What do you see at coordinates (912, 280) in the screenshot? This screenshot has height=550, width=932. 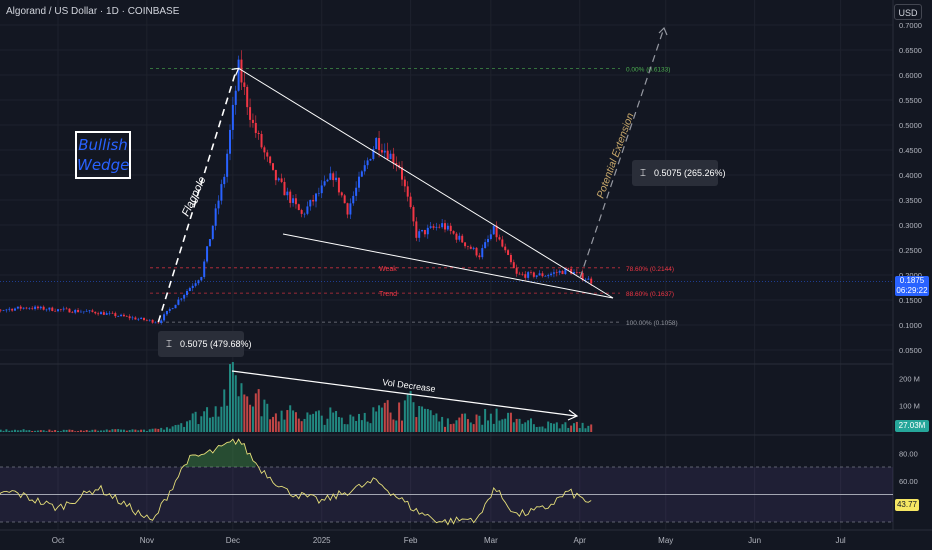 I see `current-price: 0.1875` at bounding box center [912, 280].